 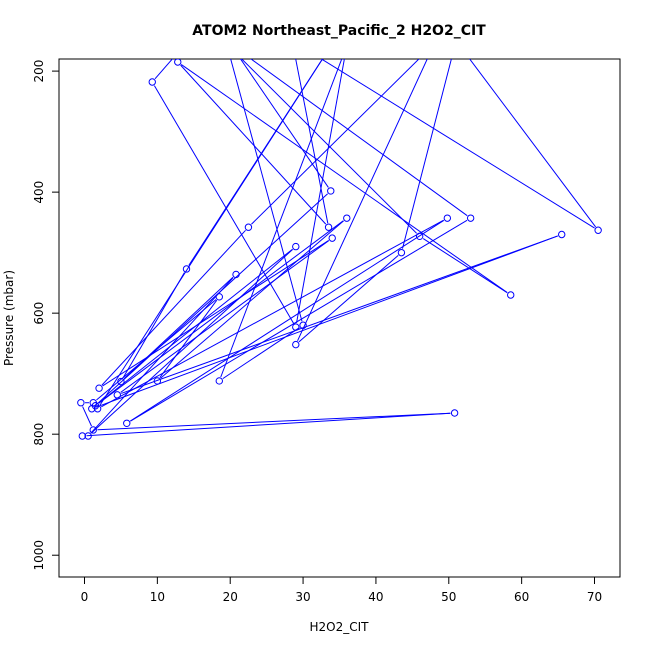 I want to click on x-tick-label: 60, so click(x=521, y=597).